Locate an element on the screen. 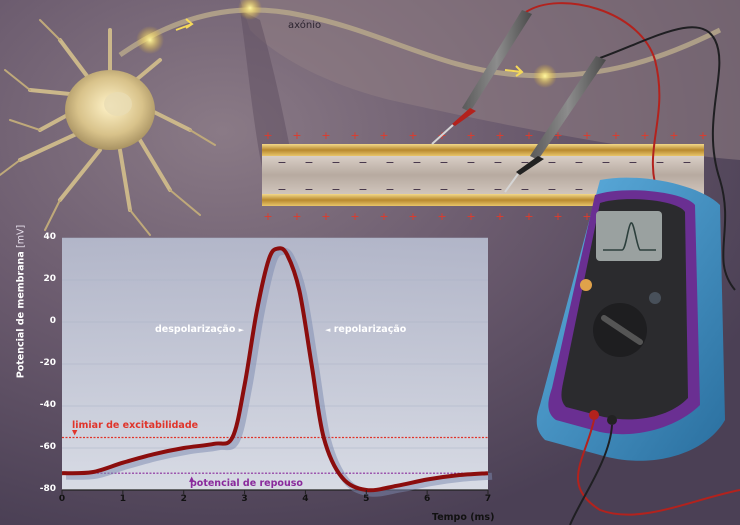  axon-cylinder is located at coordinates (483, 175).